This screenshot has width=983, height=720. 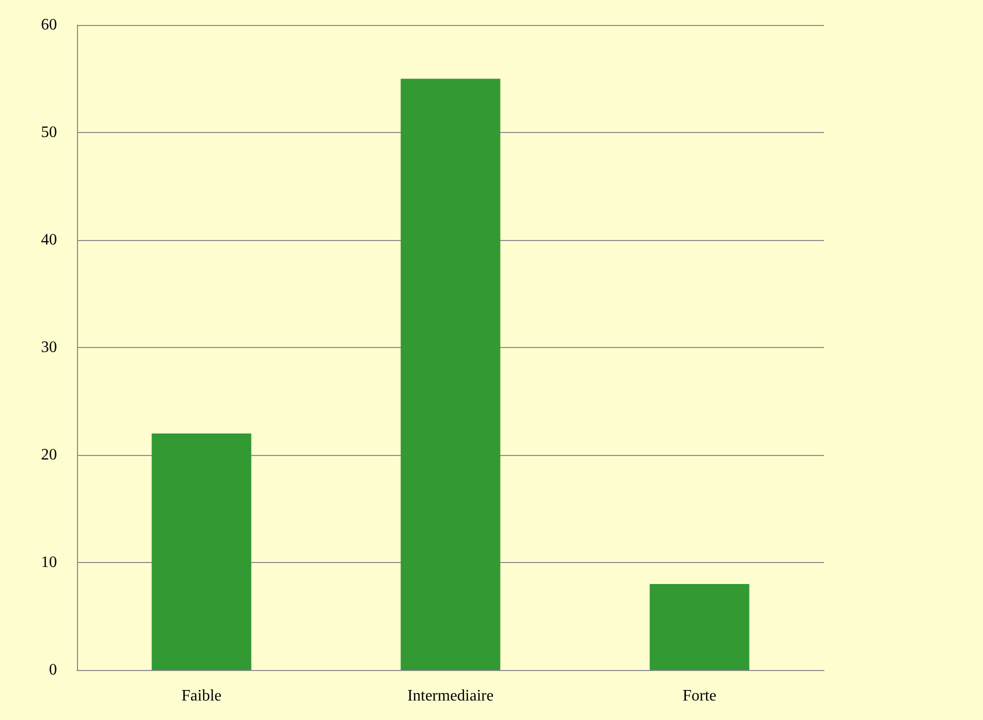 I want to click on y-tick-label: 30, so click(x=49, y=347).